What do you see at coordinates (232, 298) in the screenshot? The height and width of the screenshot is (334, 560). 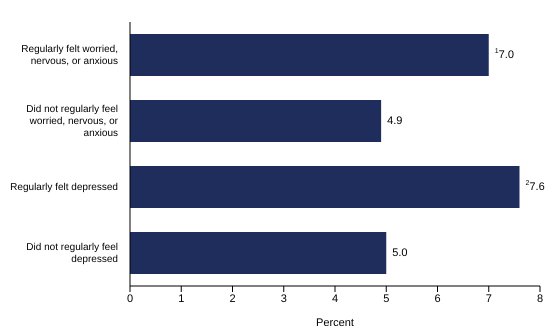 I see `x-tick-label: 2` at bounding box center [232, 298].